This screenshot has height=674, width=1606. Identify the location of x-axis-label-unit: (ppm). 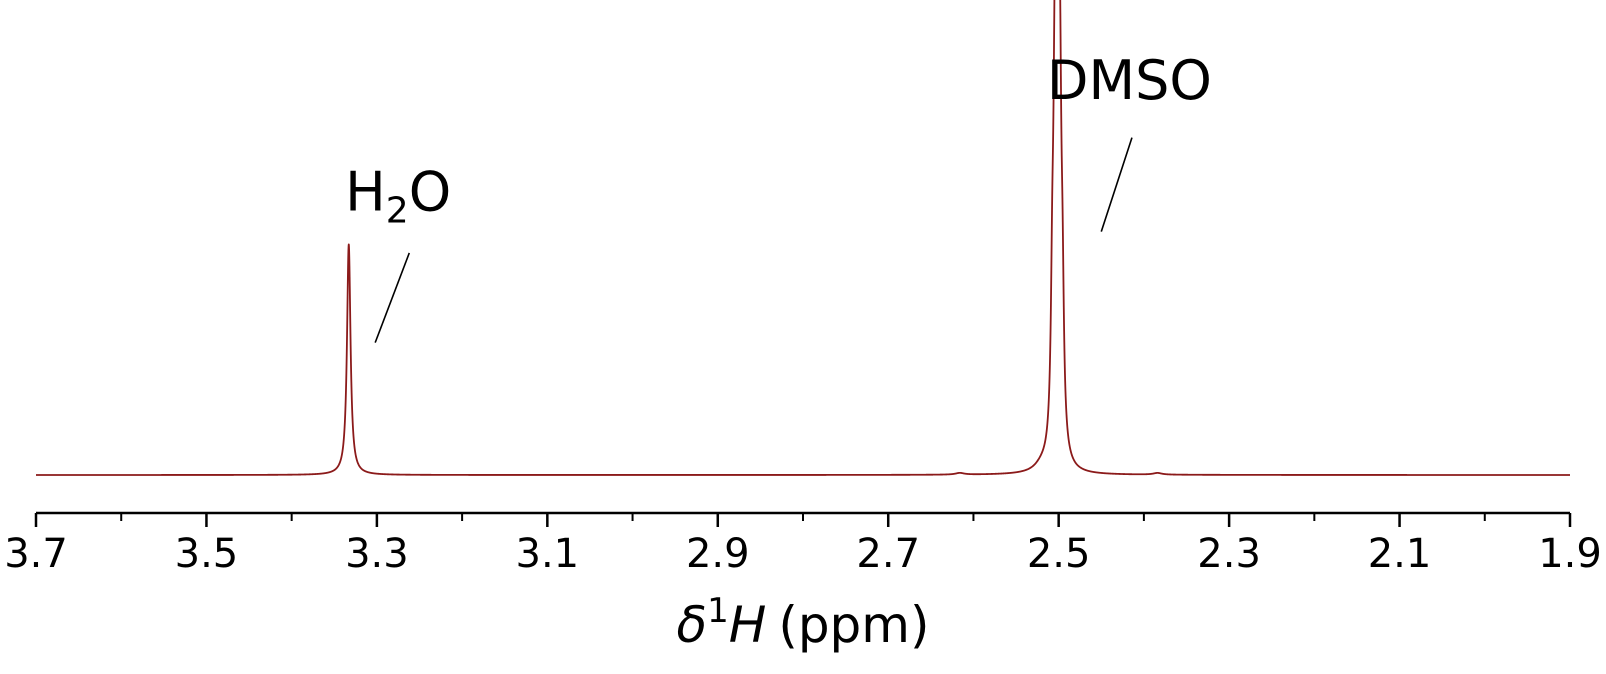
(853, 625).